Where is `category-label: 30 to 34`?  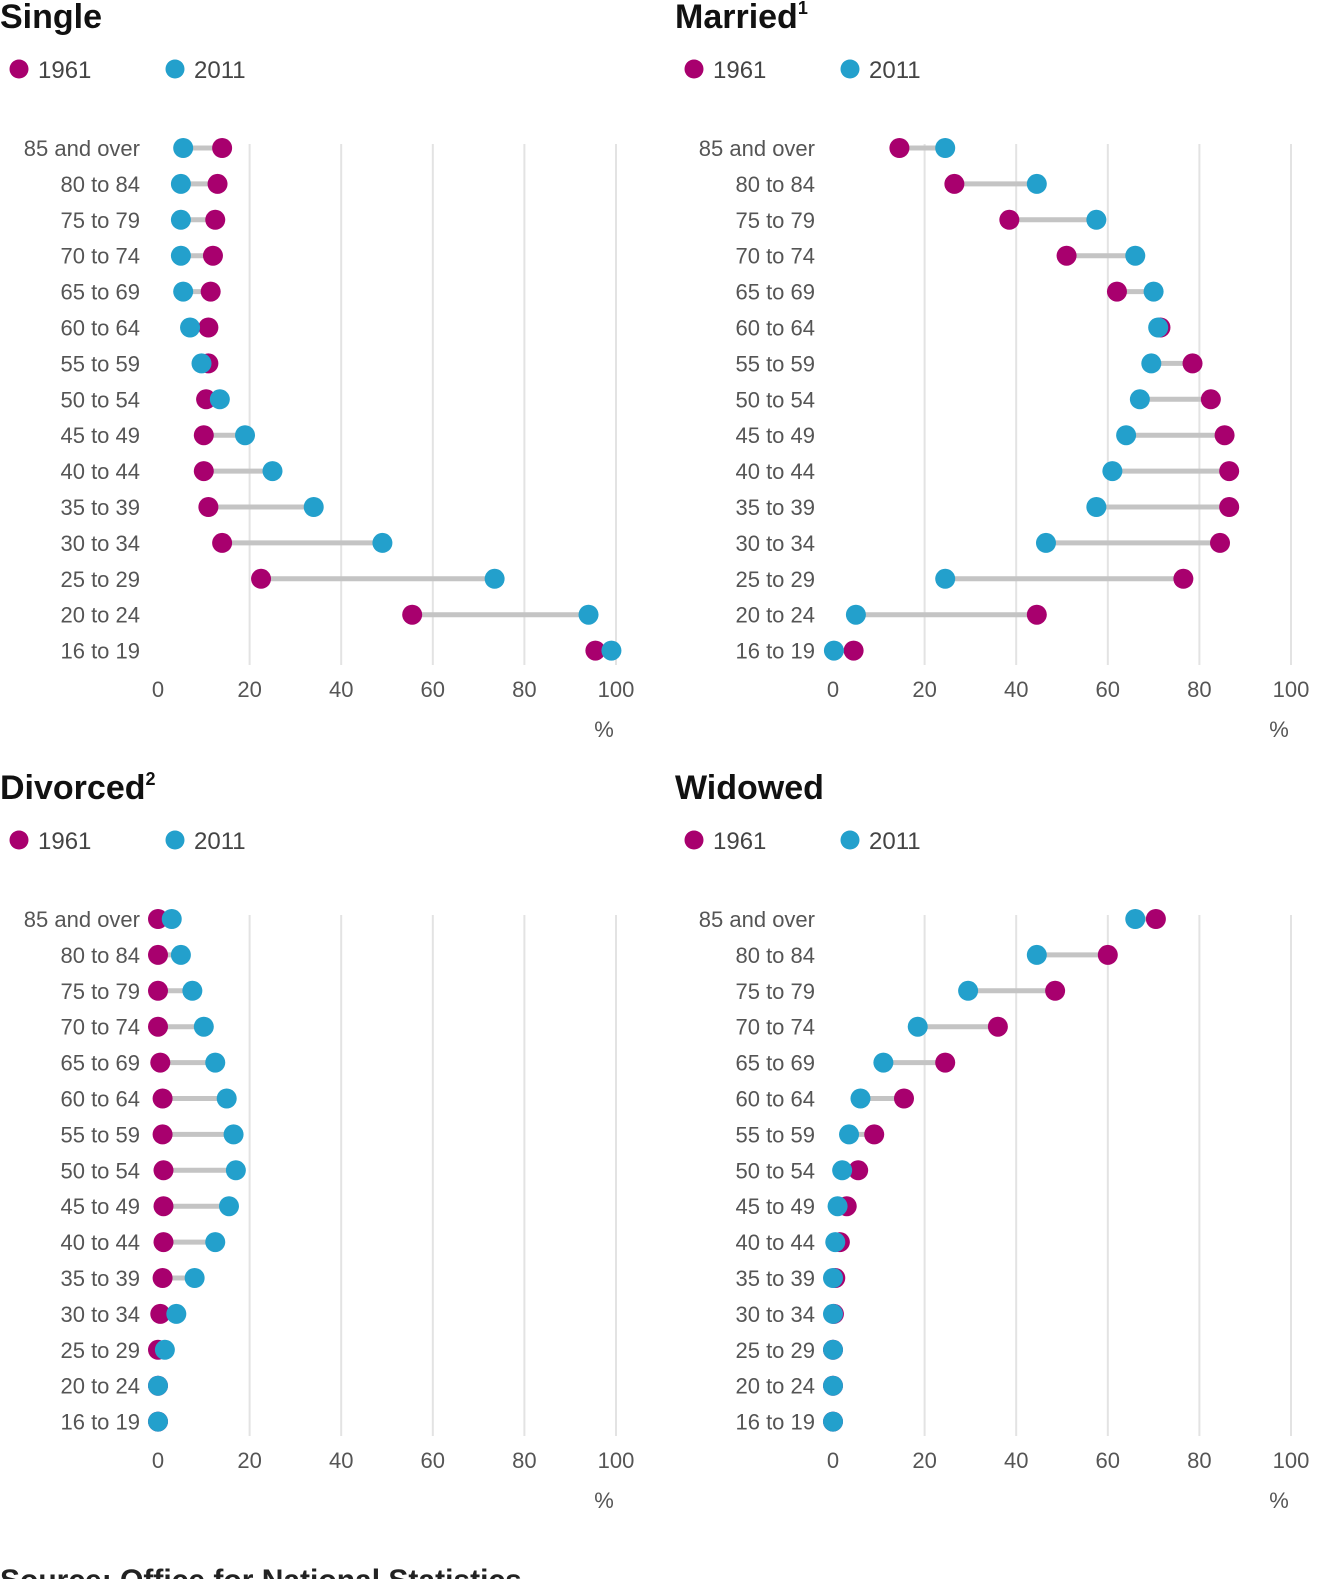
category-label: 30 to 34 is located at coordinates (775, 1314).